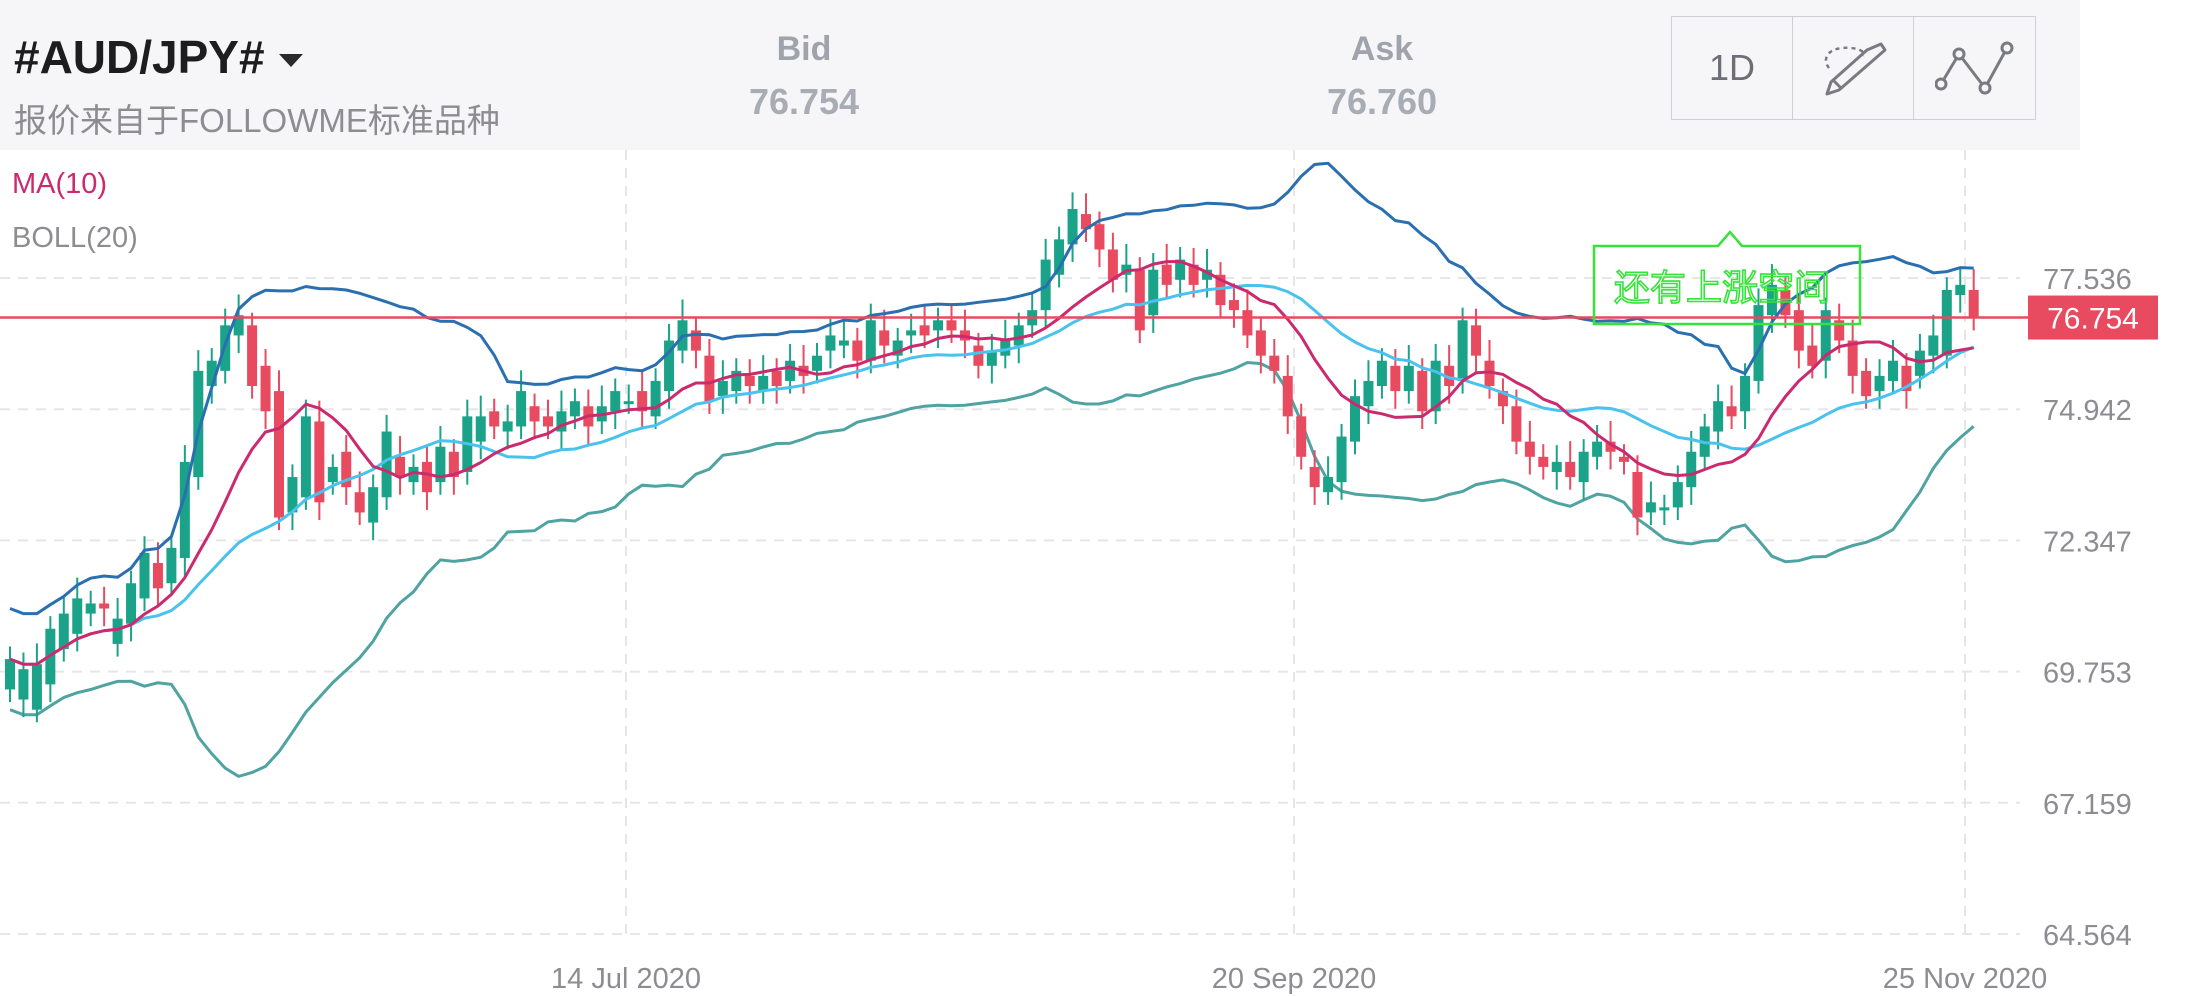  Describe the element at coordinates (75, 238) in the screenshot. I see `boll-indicator-label: BOLL(20)` at that location.